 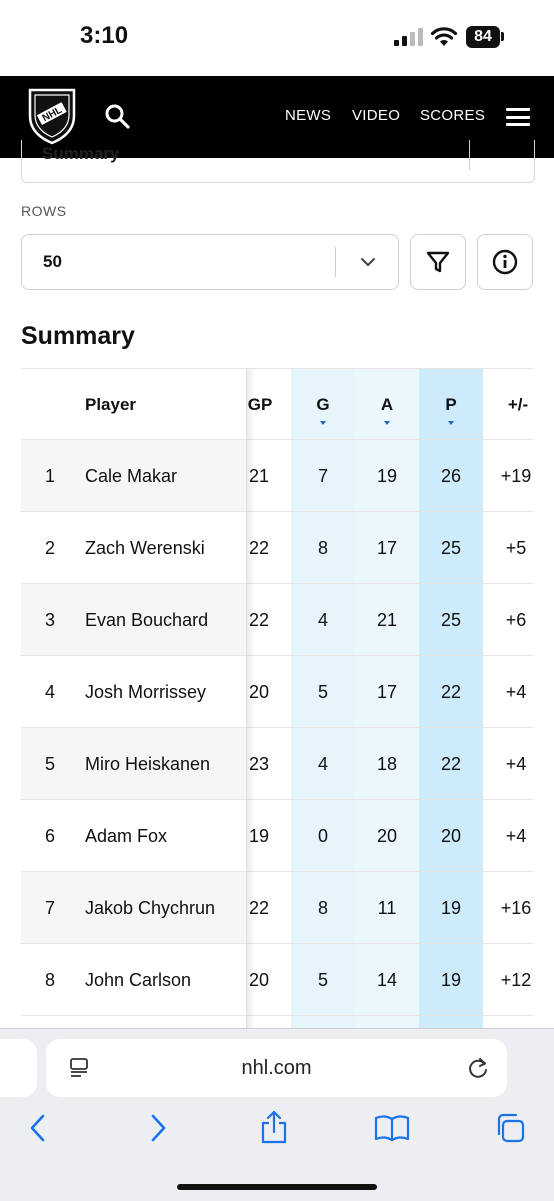 I want to click on info-icon, so click(x=505, y=262).